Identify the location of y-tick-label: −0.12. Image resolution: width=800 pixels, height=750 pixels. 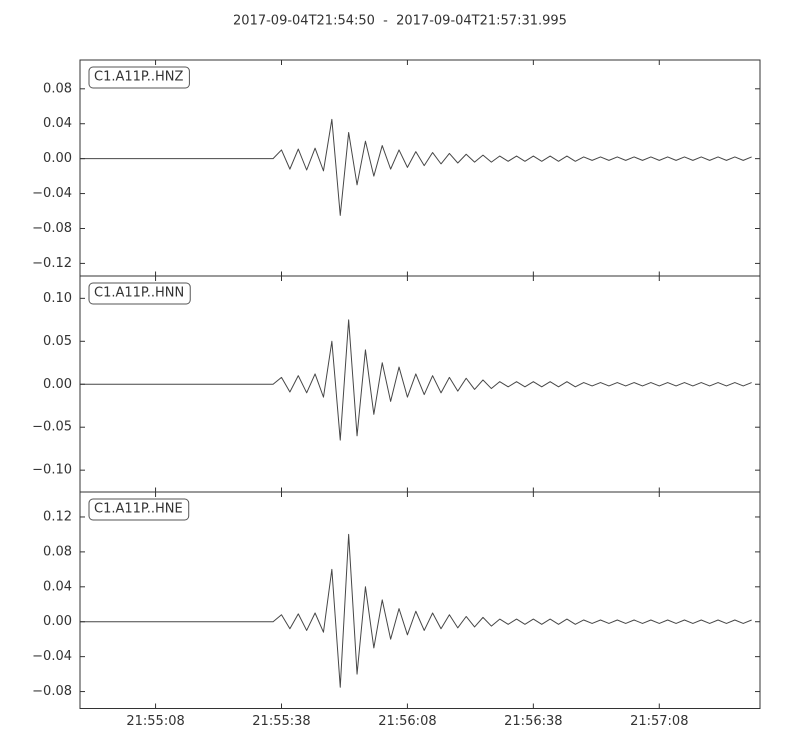
(52, 263).